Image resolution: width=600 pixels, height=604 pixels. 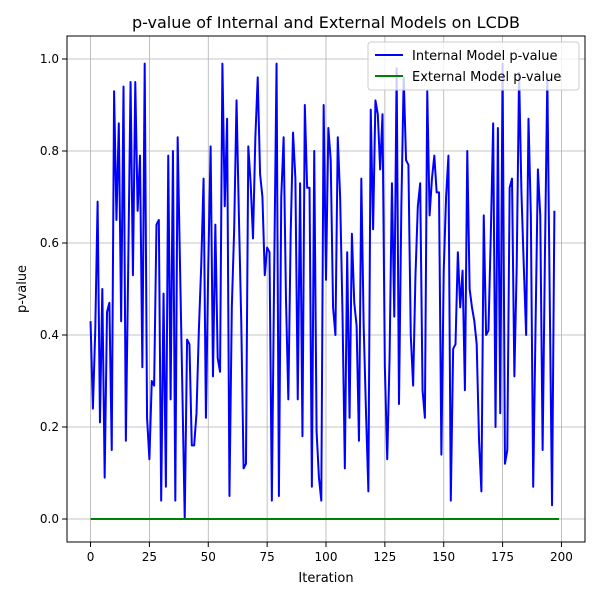 I want to click on x-tick-label: 100, so click(x=326, y=557).